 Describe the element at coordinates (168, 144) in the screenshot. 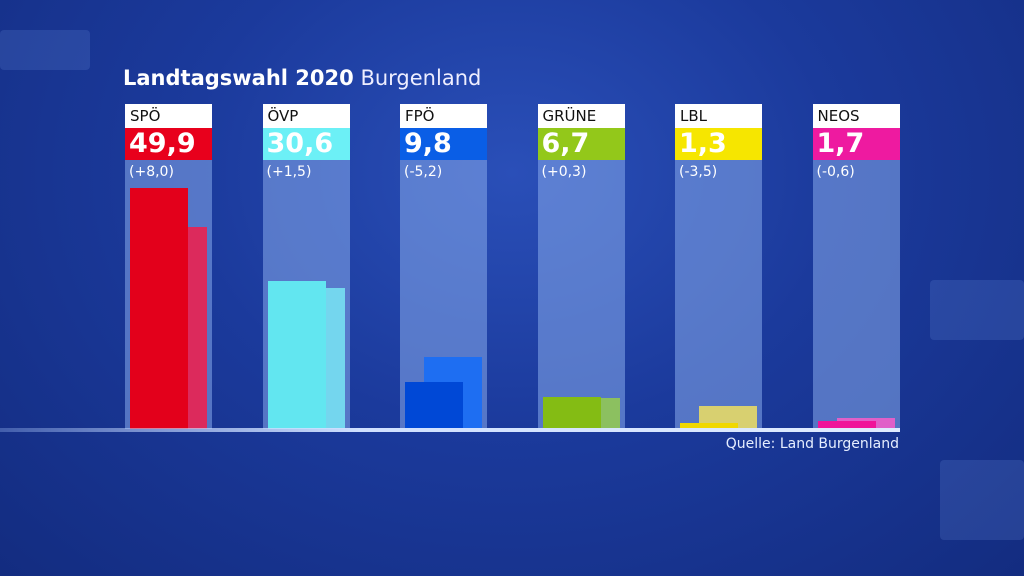

I see `result-value: 49,9` at that location.